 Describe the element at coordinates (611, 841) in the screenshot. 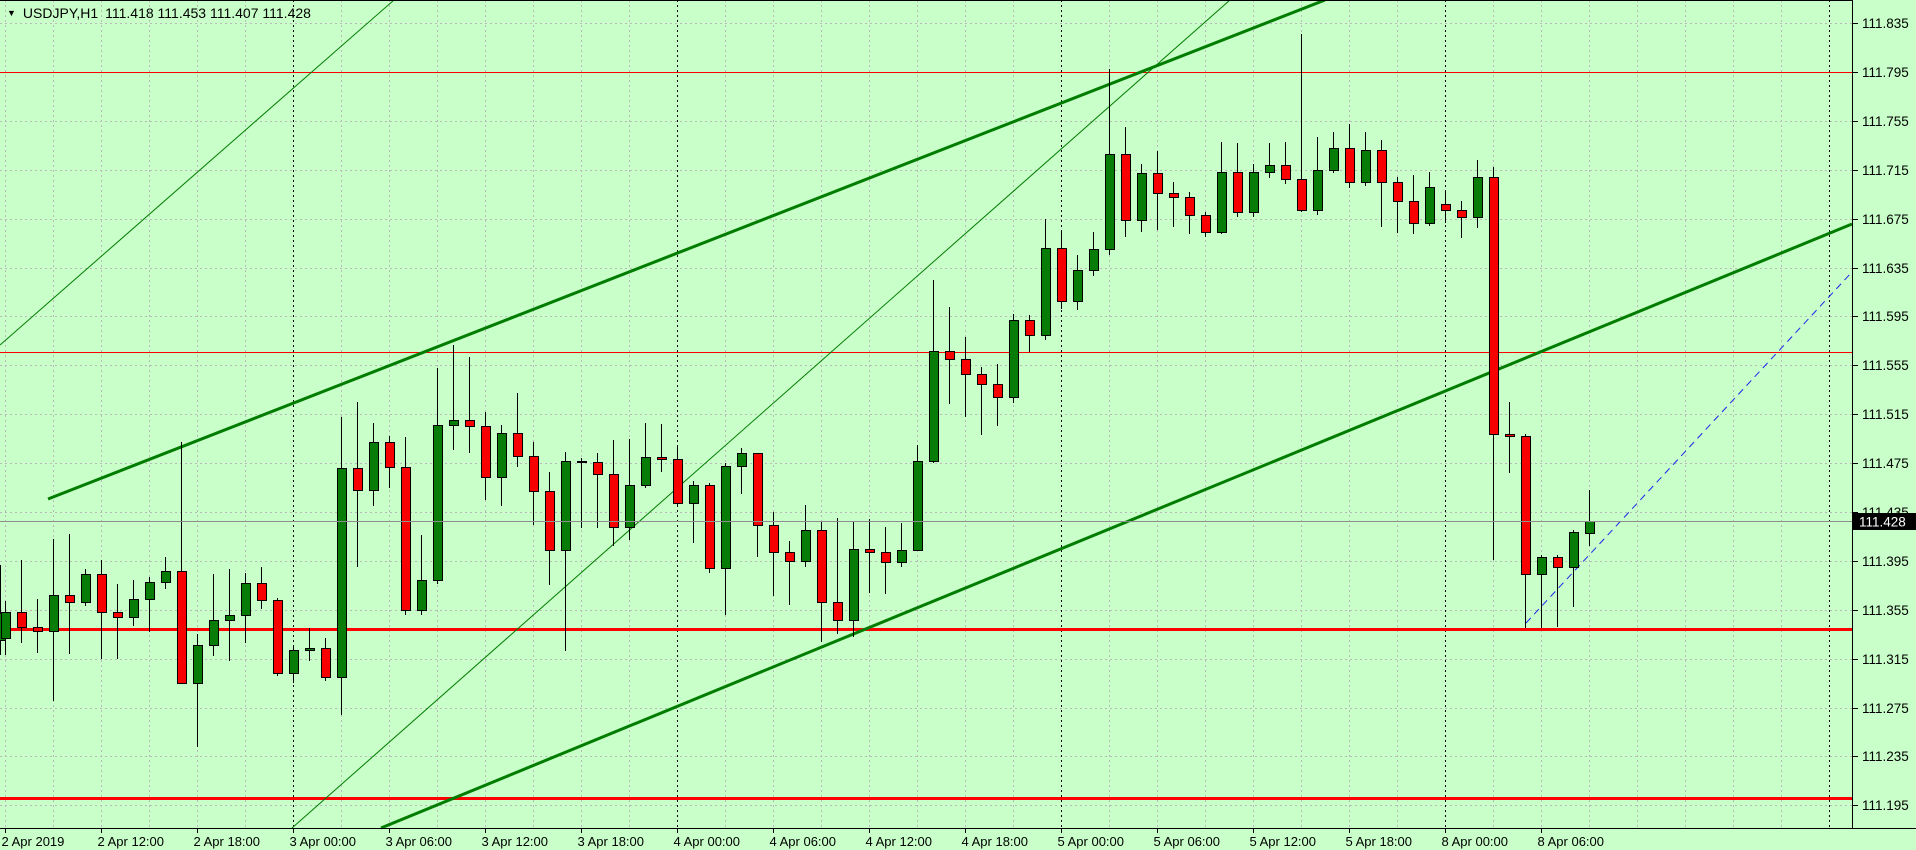

I see `time-axis-label: 3 Apr 18:00` at that location.